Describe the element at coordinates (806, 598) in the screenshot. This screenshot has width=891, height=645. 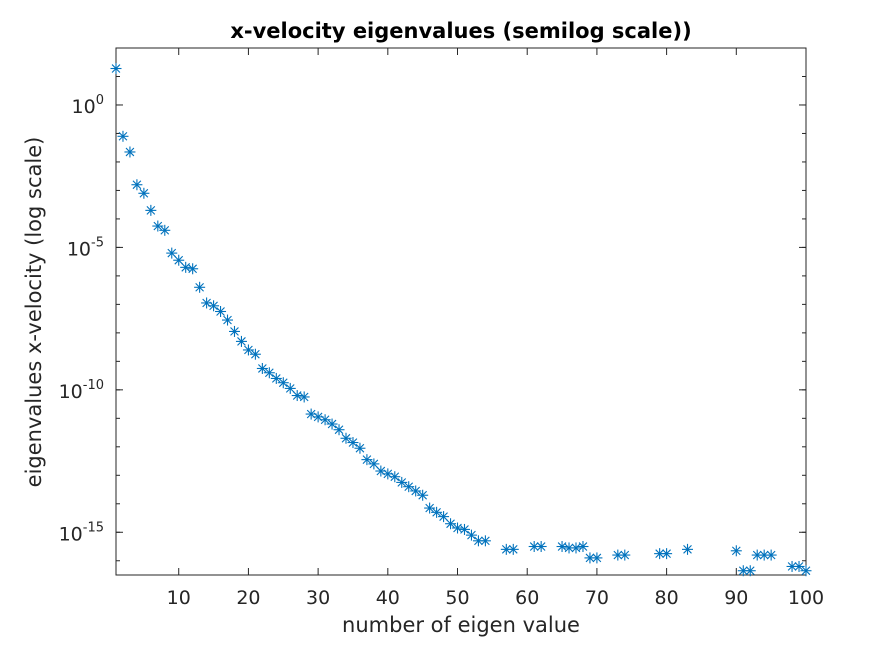
I see `x-tick-label: 100` at that location.